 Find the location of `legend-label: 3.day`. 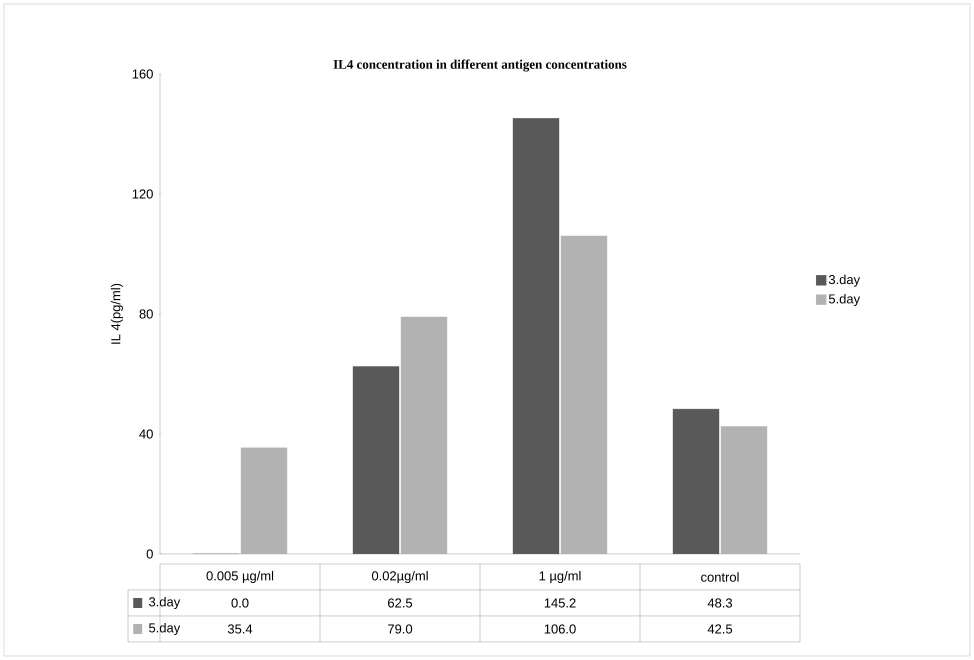

legend-label: 3.day is located at coordinates (844, 280).